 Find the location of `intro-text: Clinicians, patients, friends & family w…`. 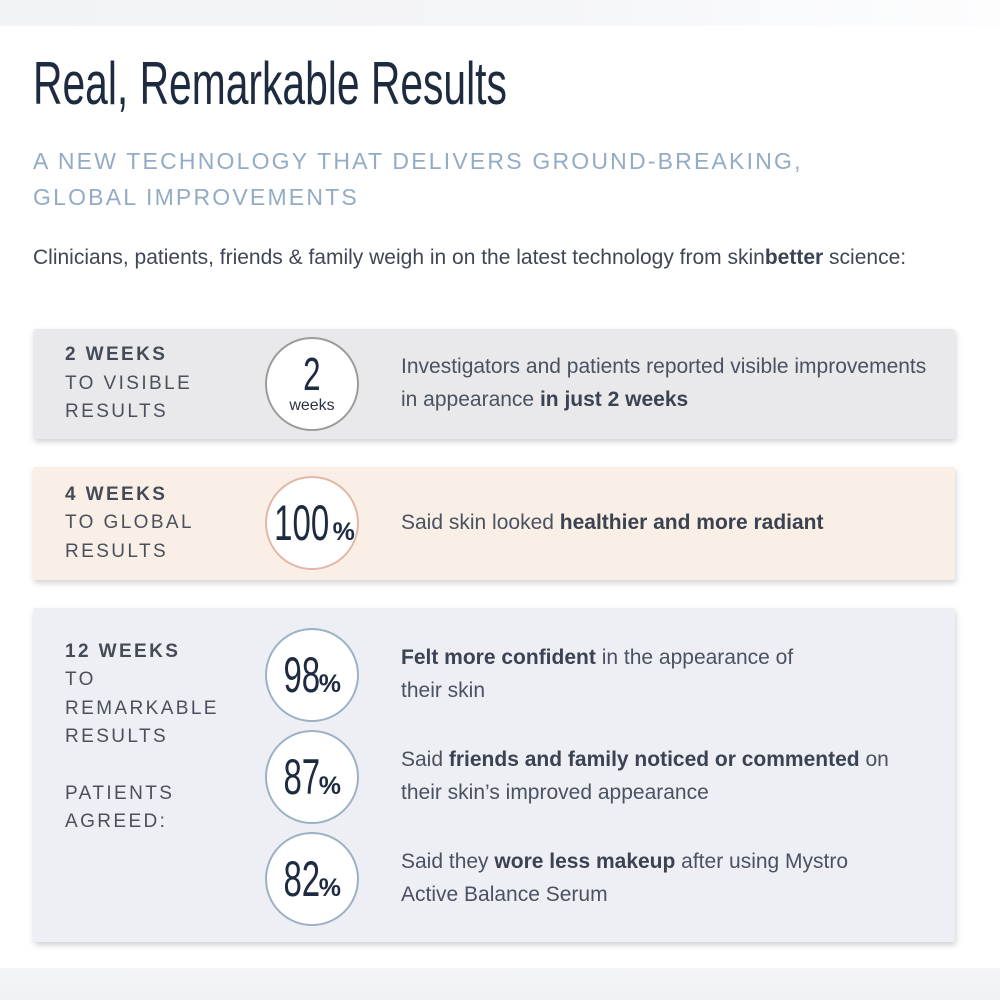

intro-text: Clinicians, patients, friends & family w… is located at coordinates (473, 258).